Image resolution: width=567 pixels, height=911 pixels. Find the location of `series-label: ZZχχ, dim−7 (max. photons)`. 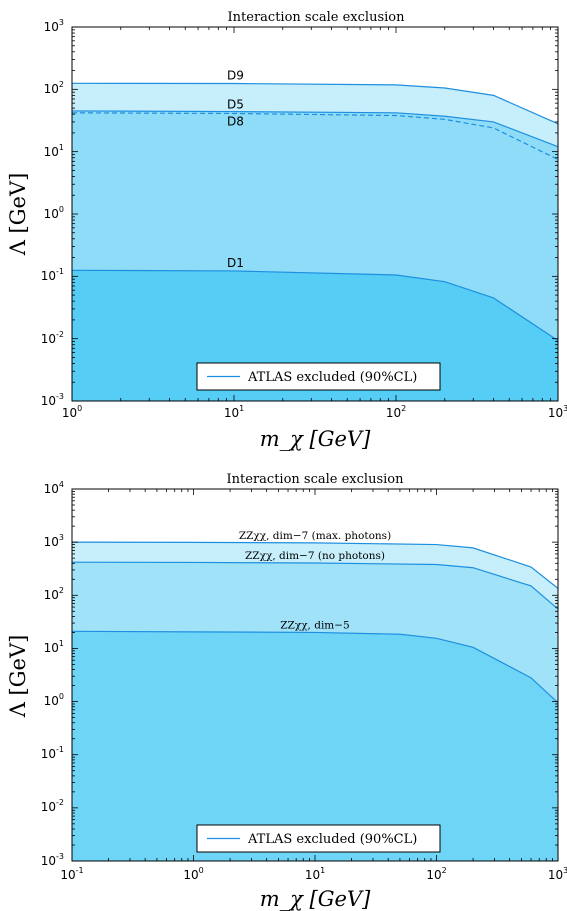

series-label: ZZχχ, dim−7 (max. photons) is located at coordinates (315, 536).